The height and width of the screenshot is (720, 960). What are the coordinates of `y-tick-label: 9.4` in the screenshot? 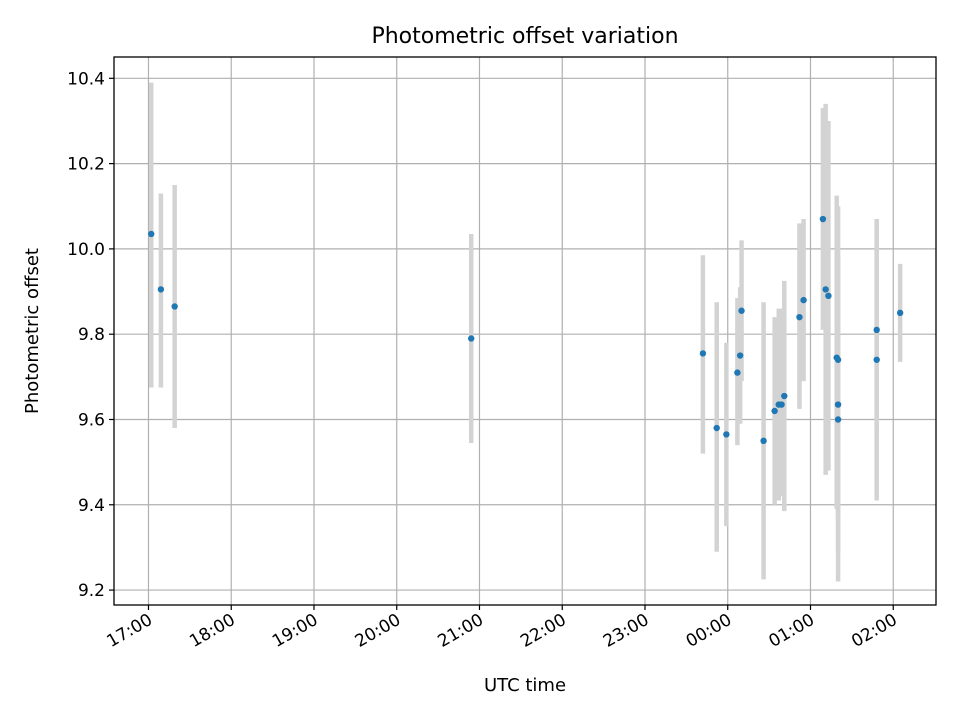 It's located at (91, 506).